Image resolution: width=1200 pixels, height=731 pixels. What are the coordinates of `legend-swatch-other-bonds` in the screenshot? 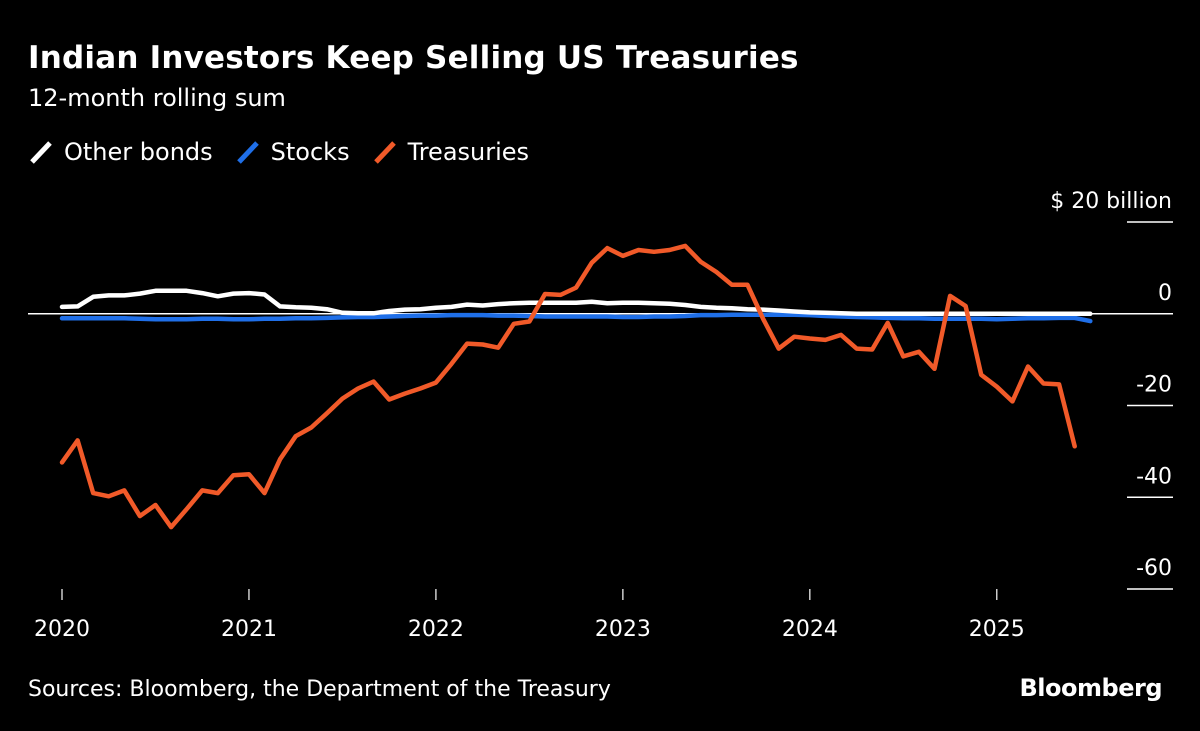 It's located at (41, 152).